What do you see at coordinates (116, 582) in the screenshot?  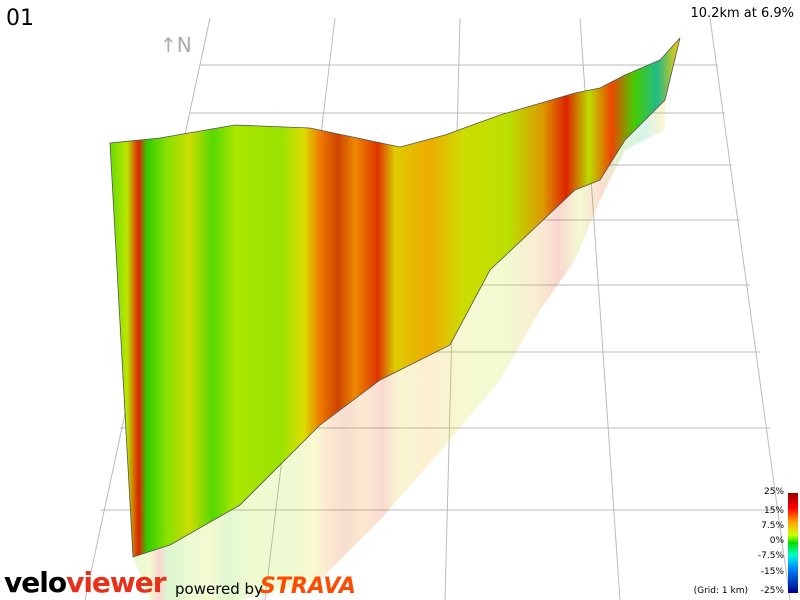 I see `logo-viewer: viewer` at bounding box center [116, 582].